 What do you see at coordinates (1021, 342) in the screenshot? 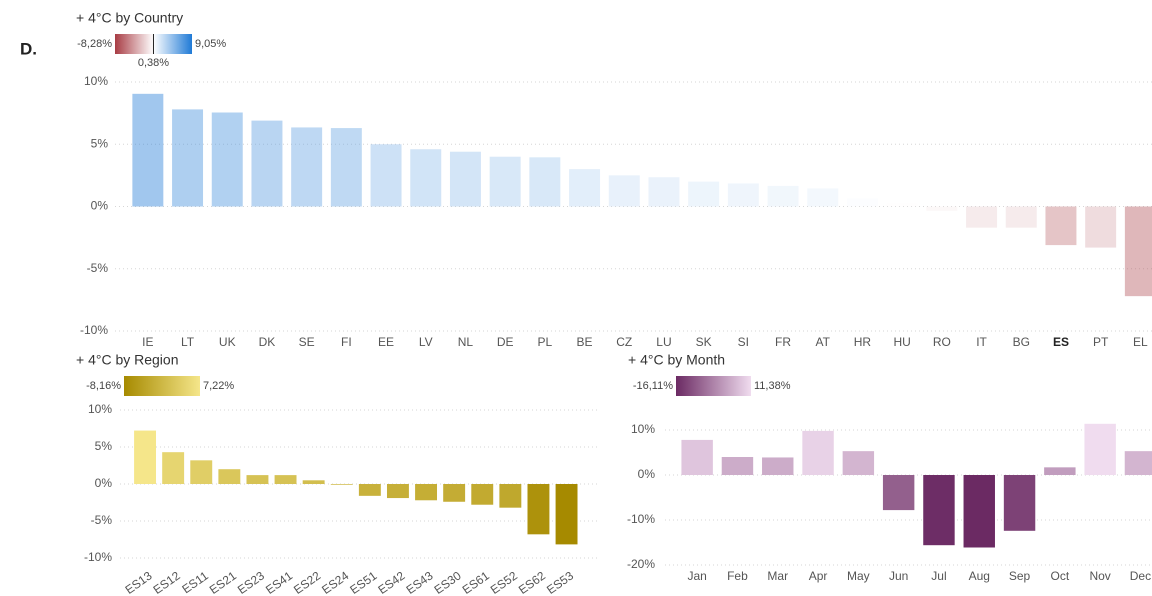
I see `x-tick-label: BG` at bounding box center [1021, 342].